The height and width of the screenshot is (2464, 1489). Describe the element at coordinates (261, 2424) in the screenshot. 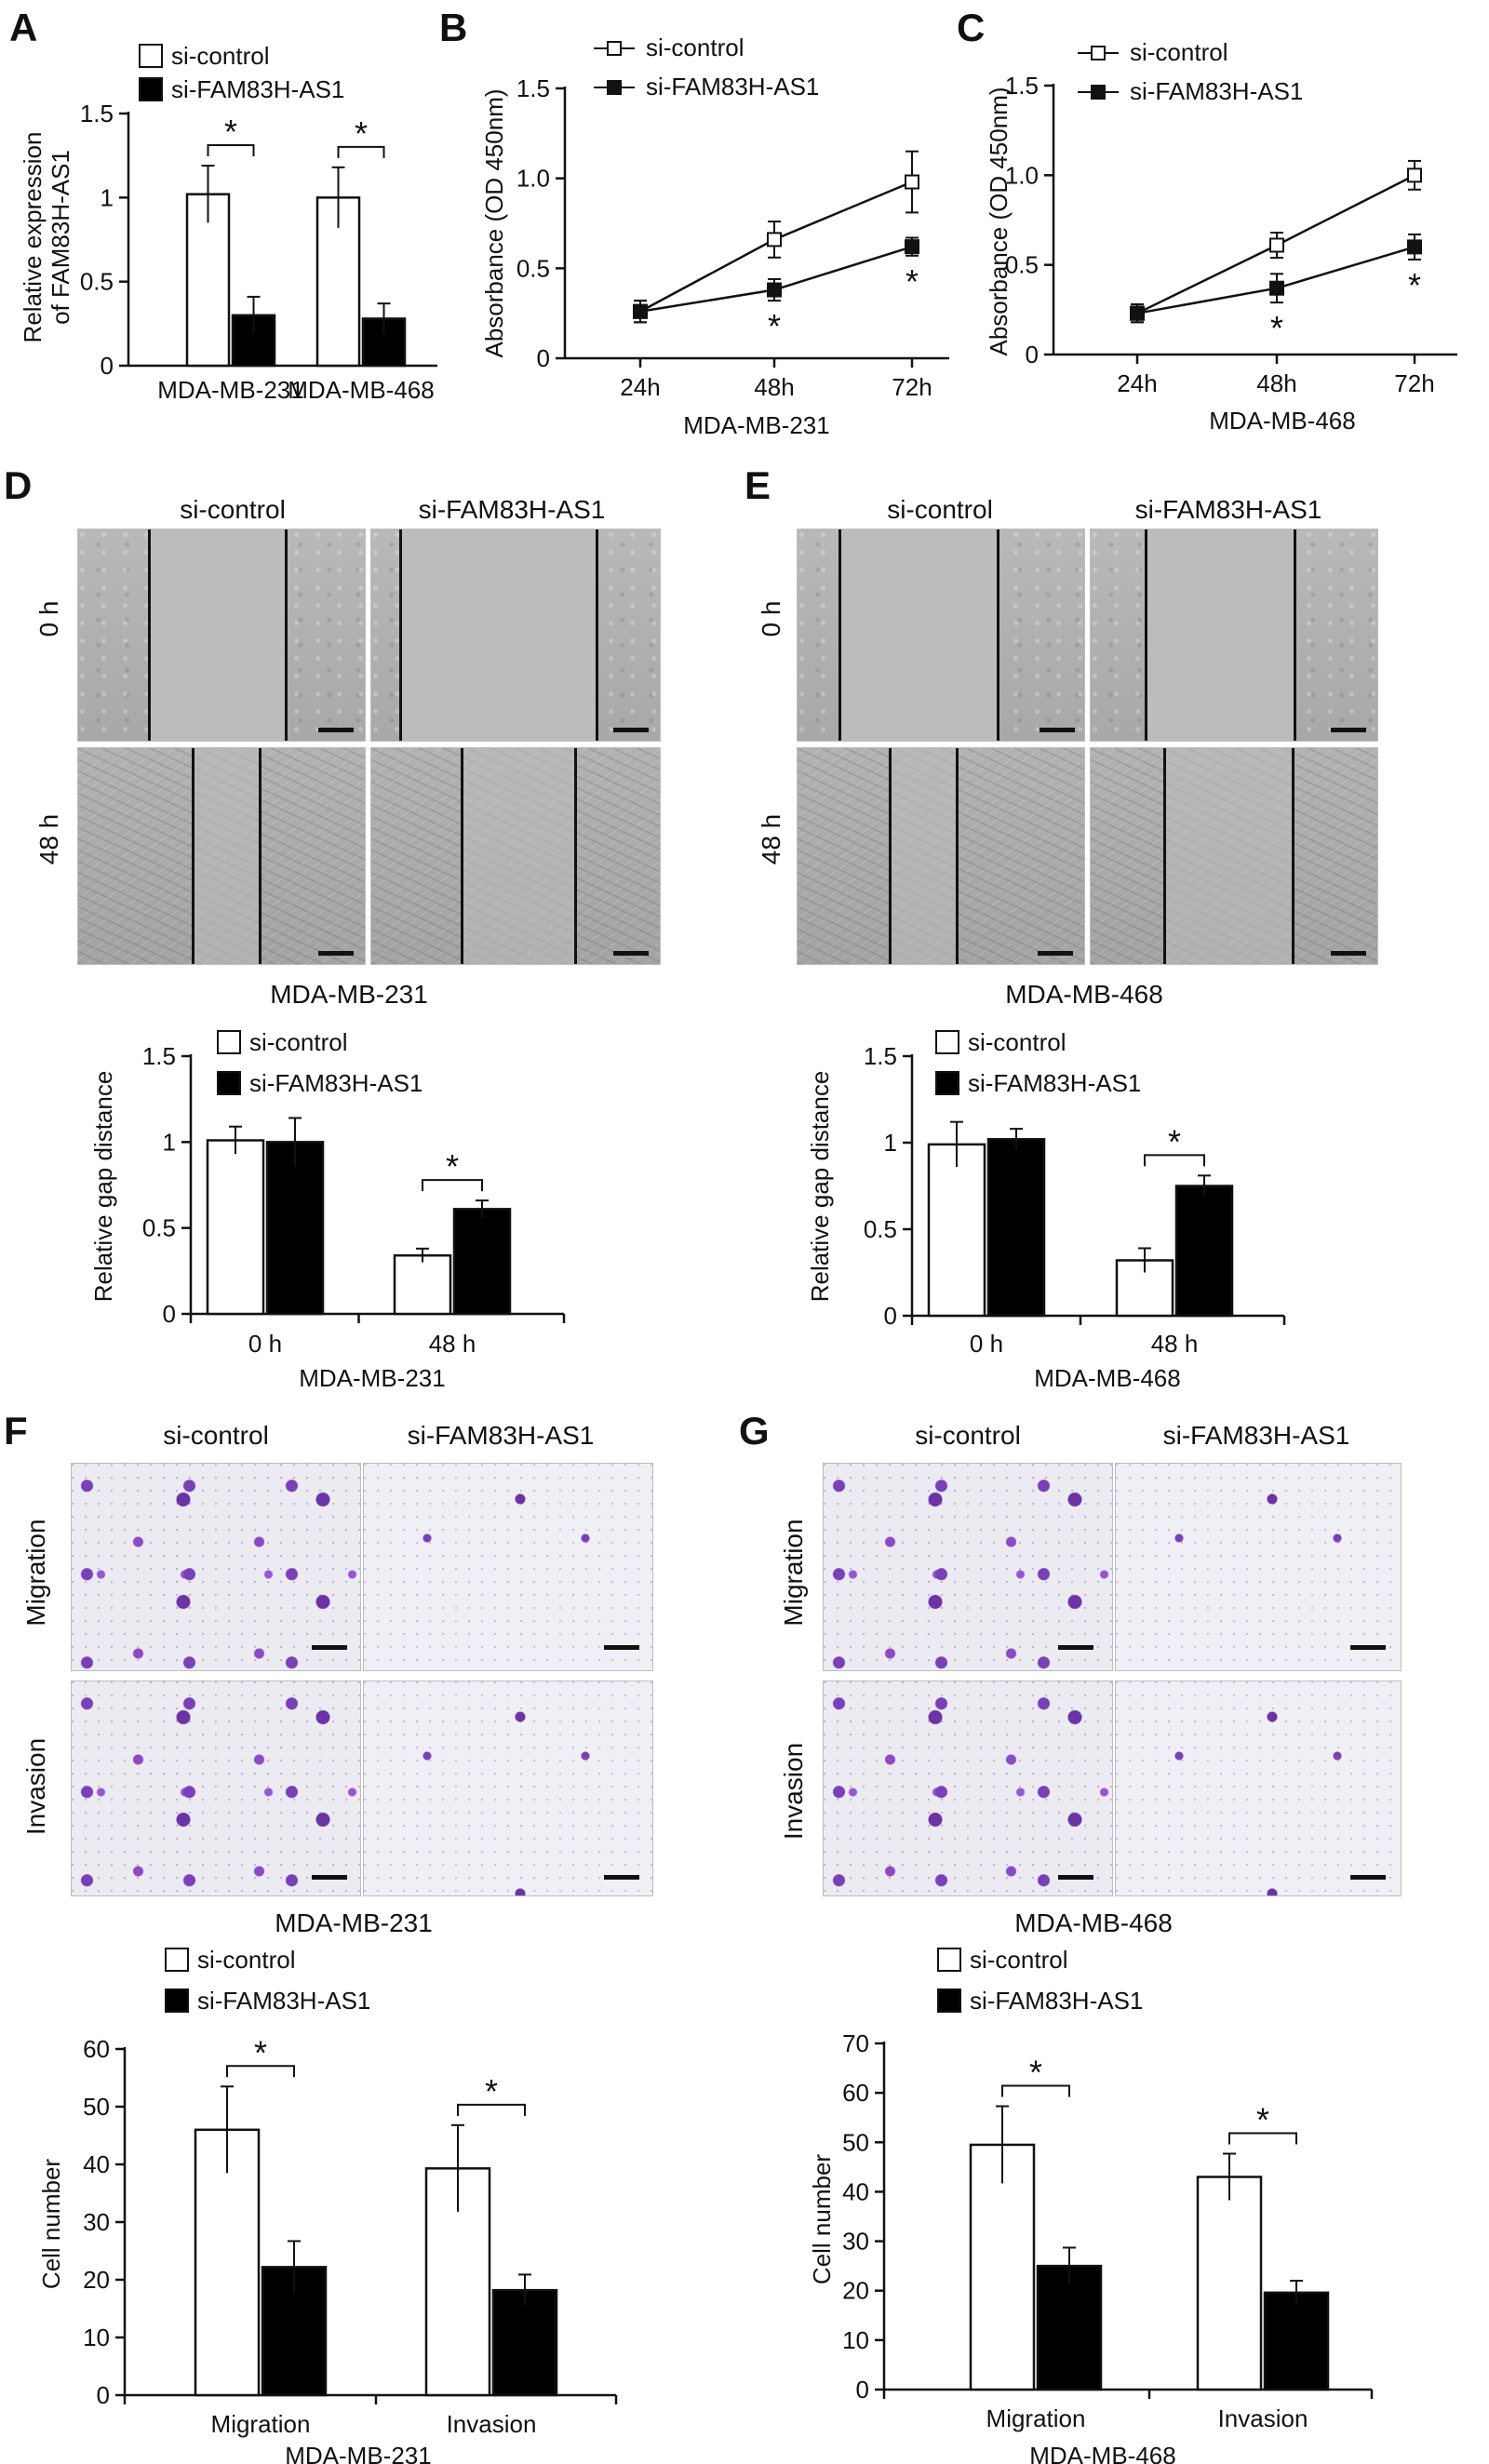

I see `chart-f-x-tick-label: Migration` at that location.